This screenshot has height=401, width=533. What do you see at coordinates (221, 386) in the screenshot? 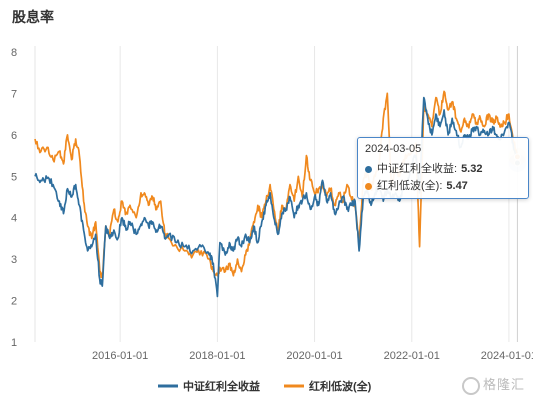
I see `legend-label-csi-dividend: 中证红利全收益` at bounding box center [221, 386].